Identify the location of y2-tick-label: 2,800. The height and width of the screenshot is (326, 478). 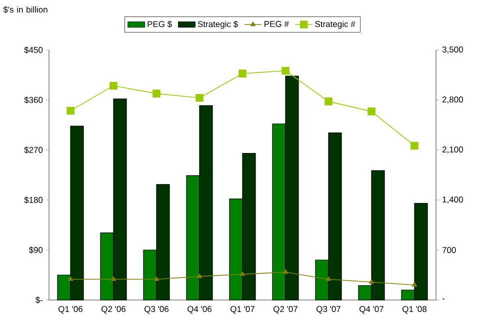
(452, 100).